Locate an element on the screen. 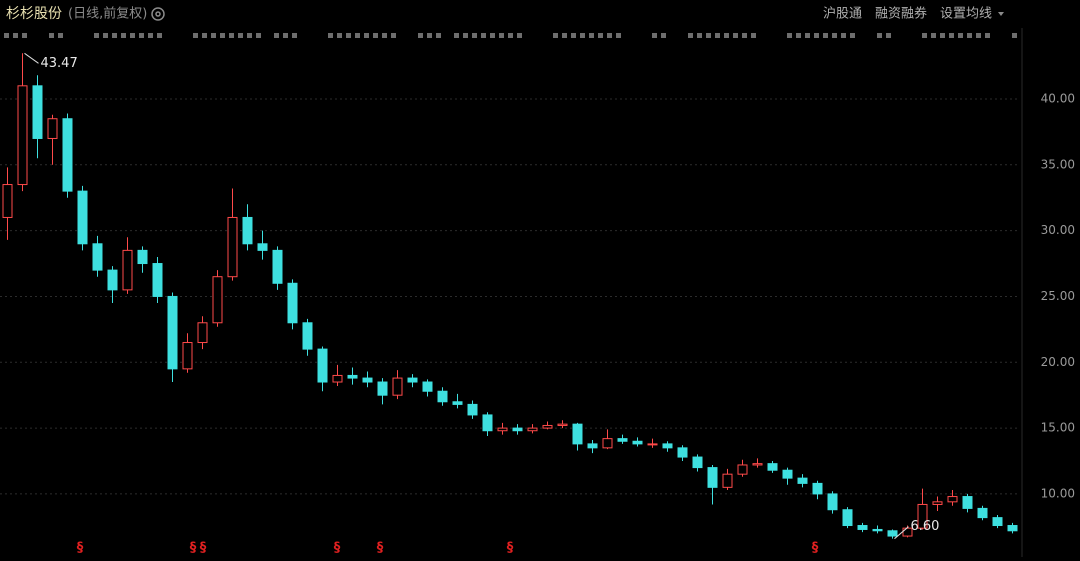  gear-outer is located at coordinates (158, 14).